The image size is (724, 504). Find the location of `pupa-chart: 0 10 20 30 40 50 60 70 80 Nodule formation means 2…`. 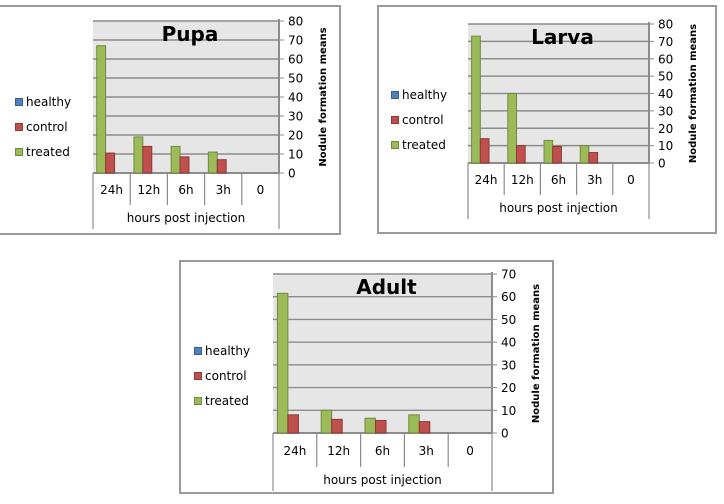

pupa-chart: 0 10 20 30 40 50 60 70 80 Nodule formation means 2… is located at coordinates (210, 122).